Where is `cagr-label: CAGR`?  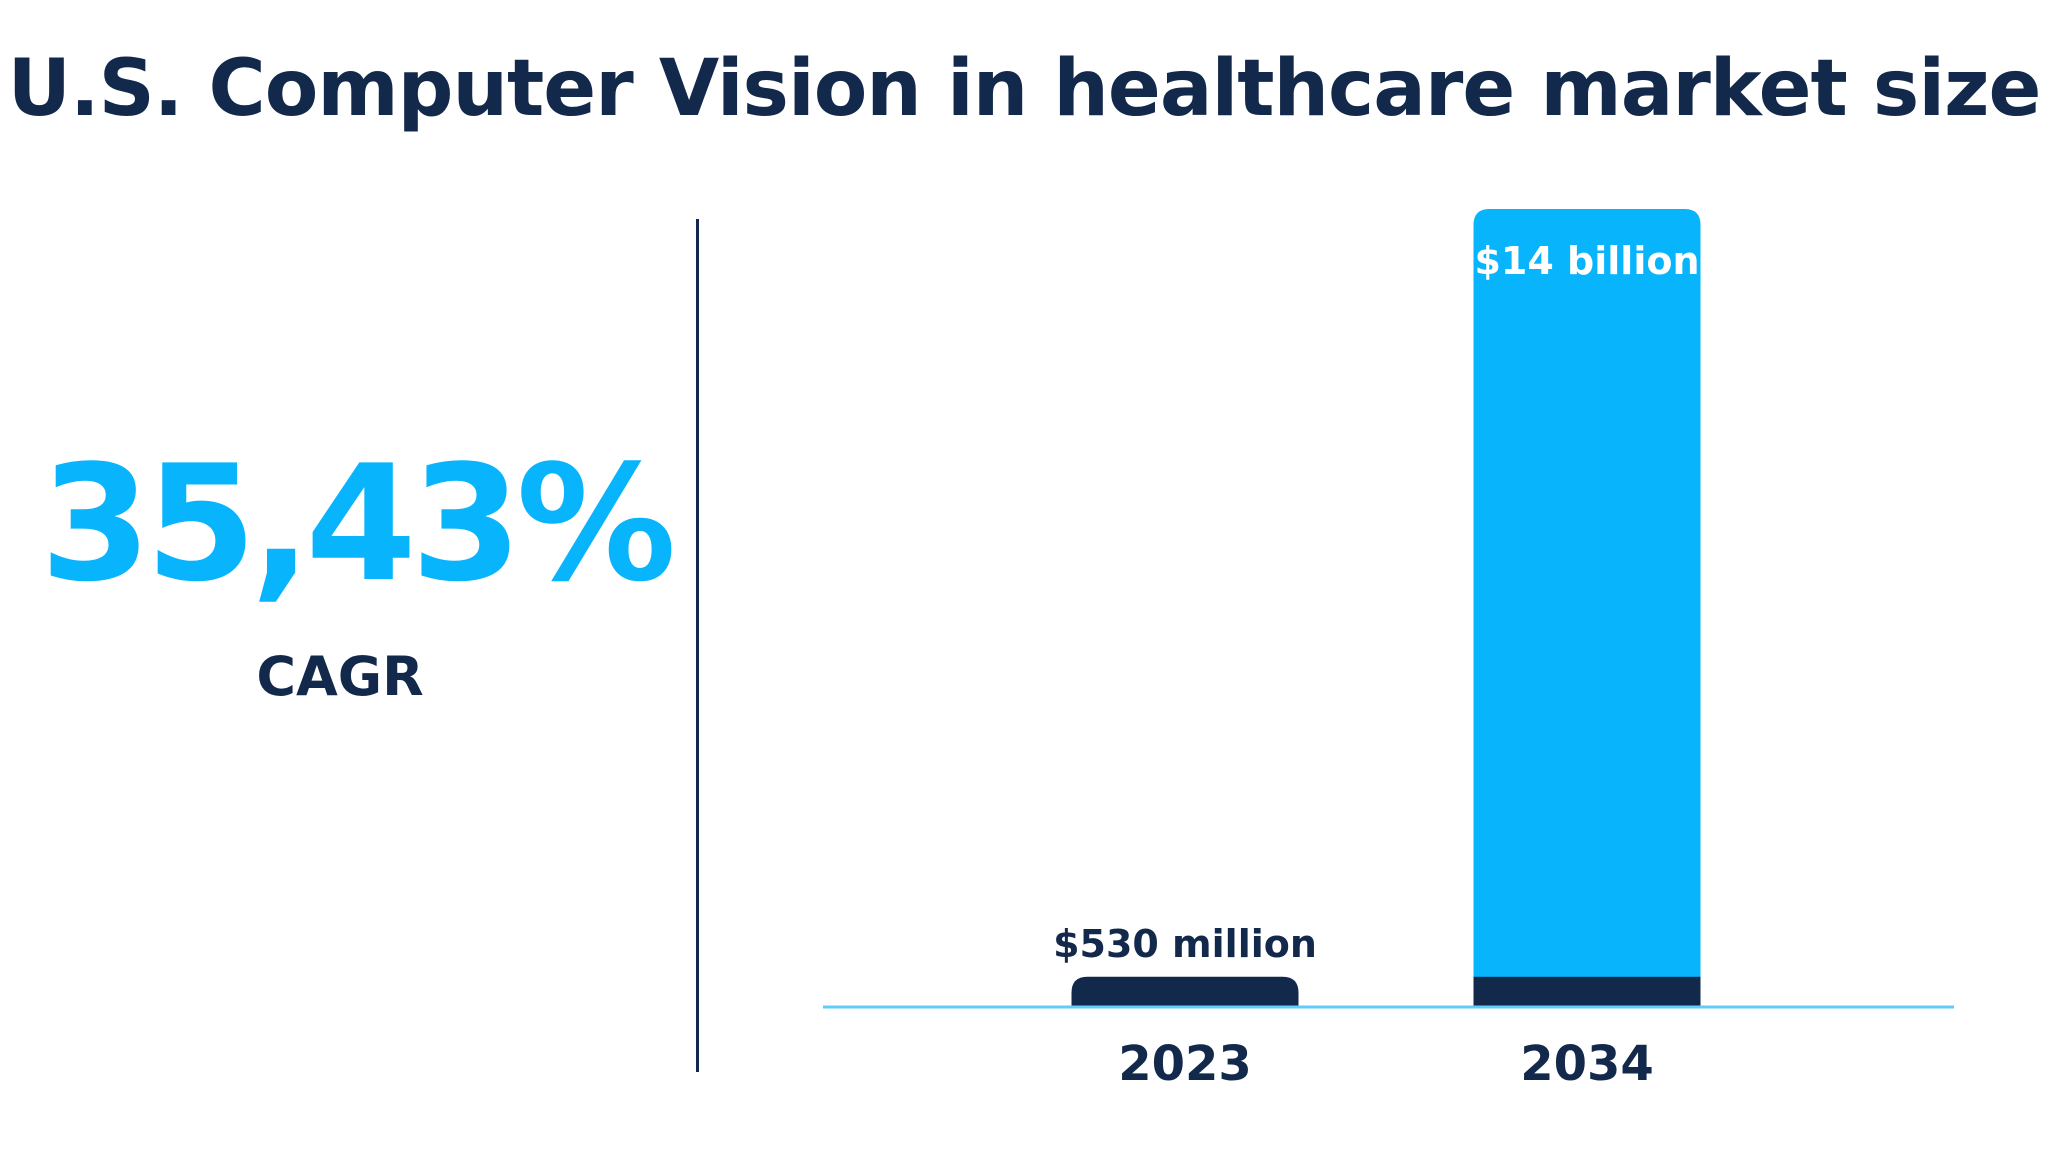 cagr-label: CAGR is located at coordinates (340, 676).